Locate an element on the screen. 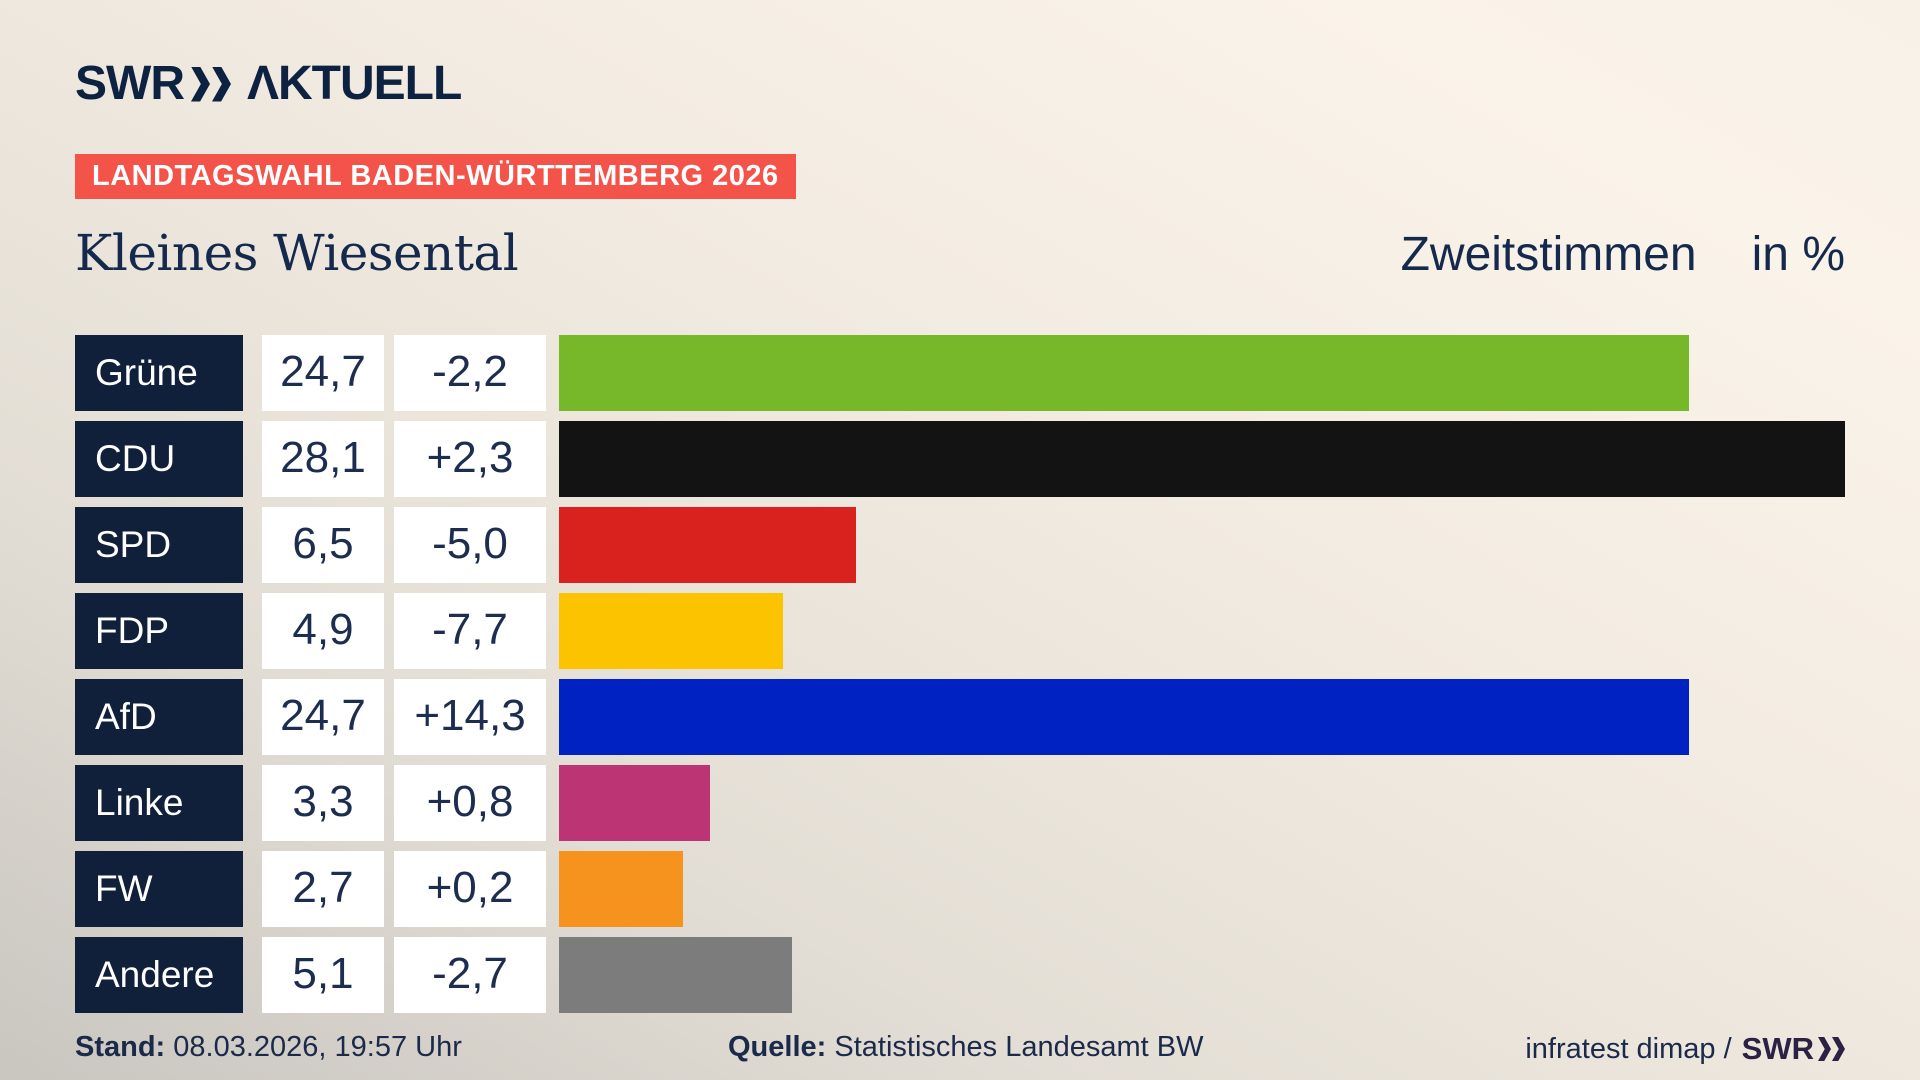 The image size is (1920, 1080). table-row: SPD 6,5 -5,0 is located at coordinates (960, 545).